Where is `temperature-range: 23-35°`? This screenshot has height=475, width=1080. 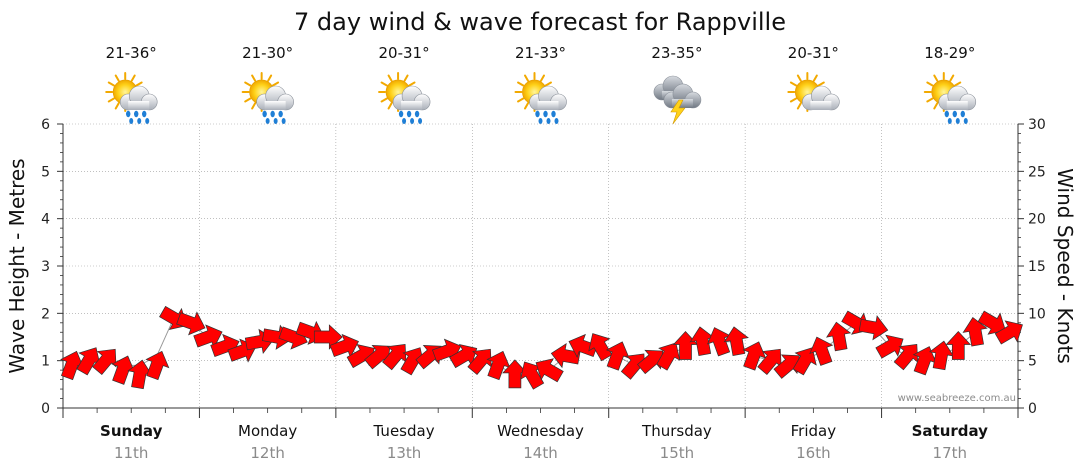 temperature-range: 23-35° is located at coordinates (676, 53).